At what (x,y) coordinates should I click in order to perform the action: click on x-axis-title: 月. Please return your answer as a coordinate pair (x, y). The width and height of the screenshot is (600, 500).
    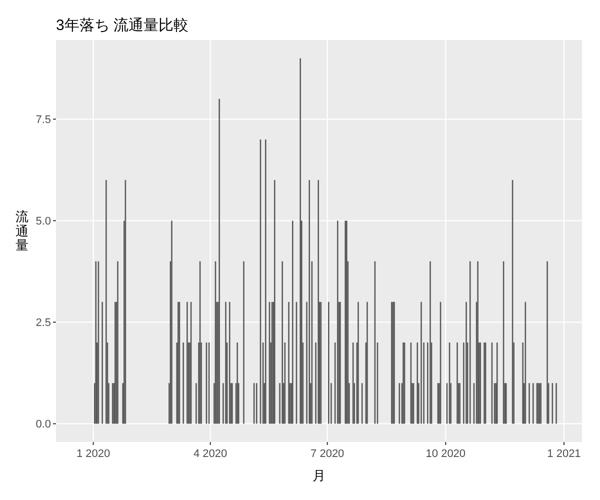
    Looking at the image, I should click on (319, 475).